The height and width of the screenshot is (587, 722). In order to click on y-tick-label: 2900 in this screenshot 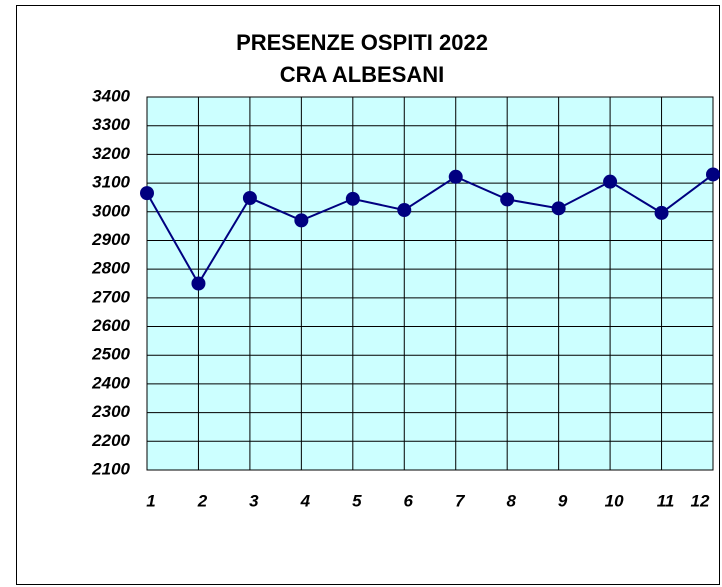, I will do `click(110, 239)`.